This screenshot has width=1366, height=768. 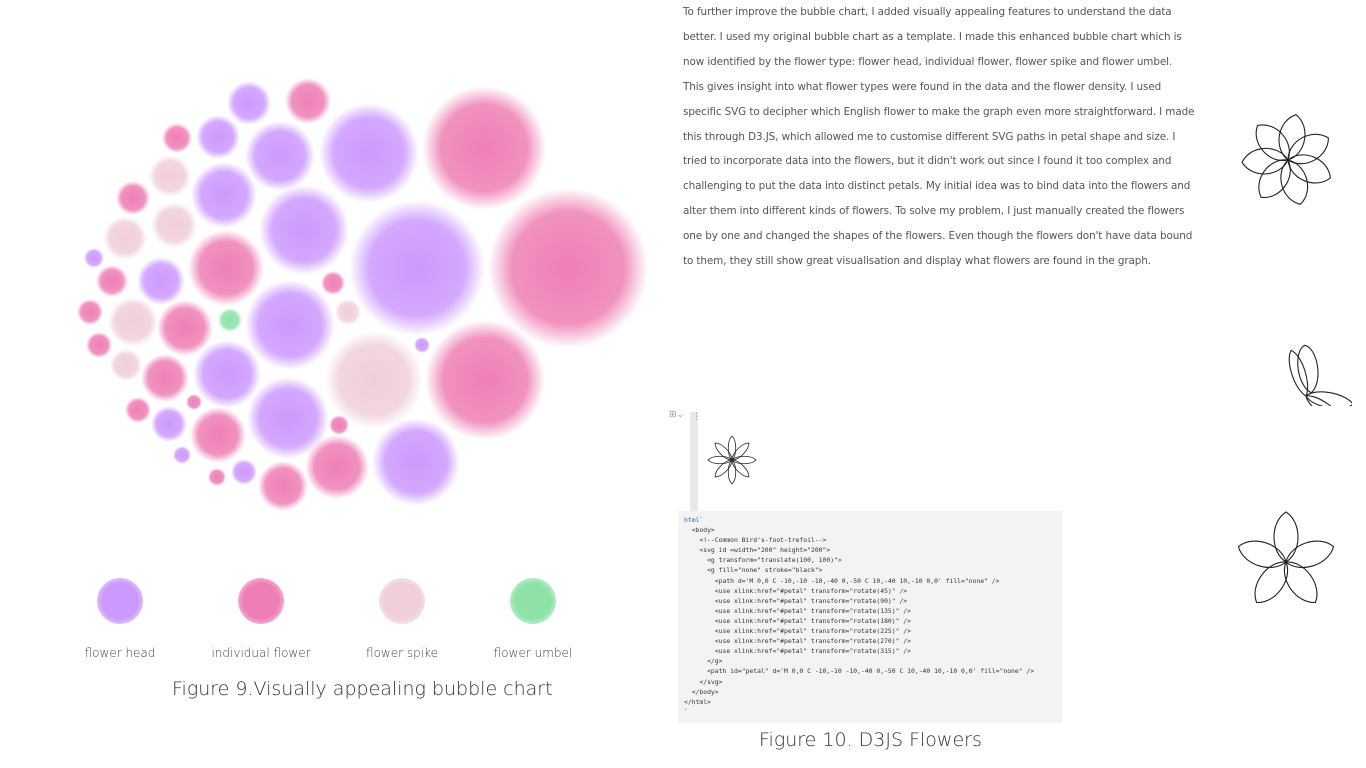 What do you see at coordinates (696, 417) in the screenshot?
I see `cell-menu-icon: ⋮` at bounding box center [696, 417].